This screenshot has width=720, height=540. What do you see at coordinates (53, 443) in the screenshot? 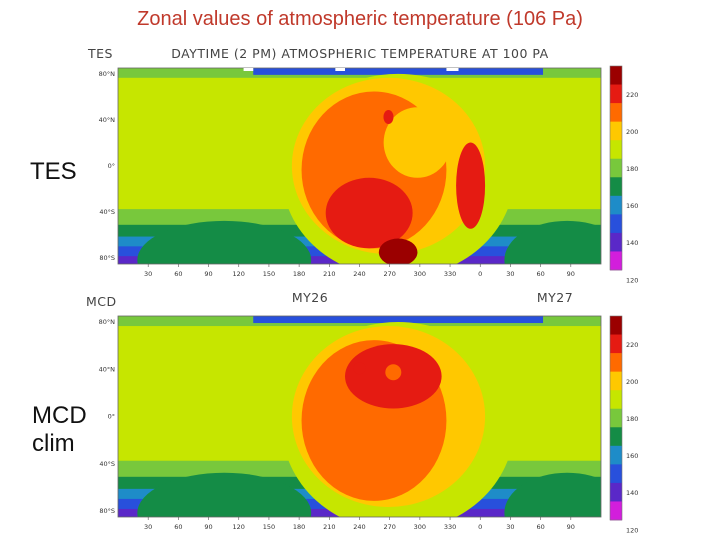
I see `mcd-label-line2: clim` at bounding box center [53, 443].